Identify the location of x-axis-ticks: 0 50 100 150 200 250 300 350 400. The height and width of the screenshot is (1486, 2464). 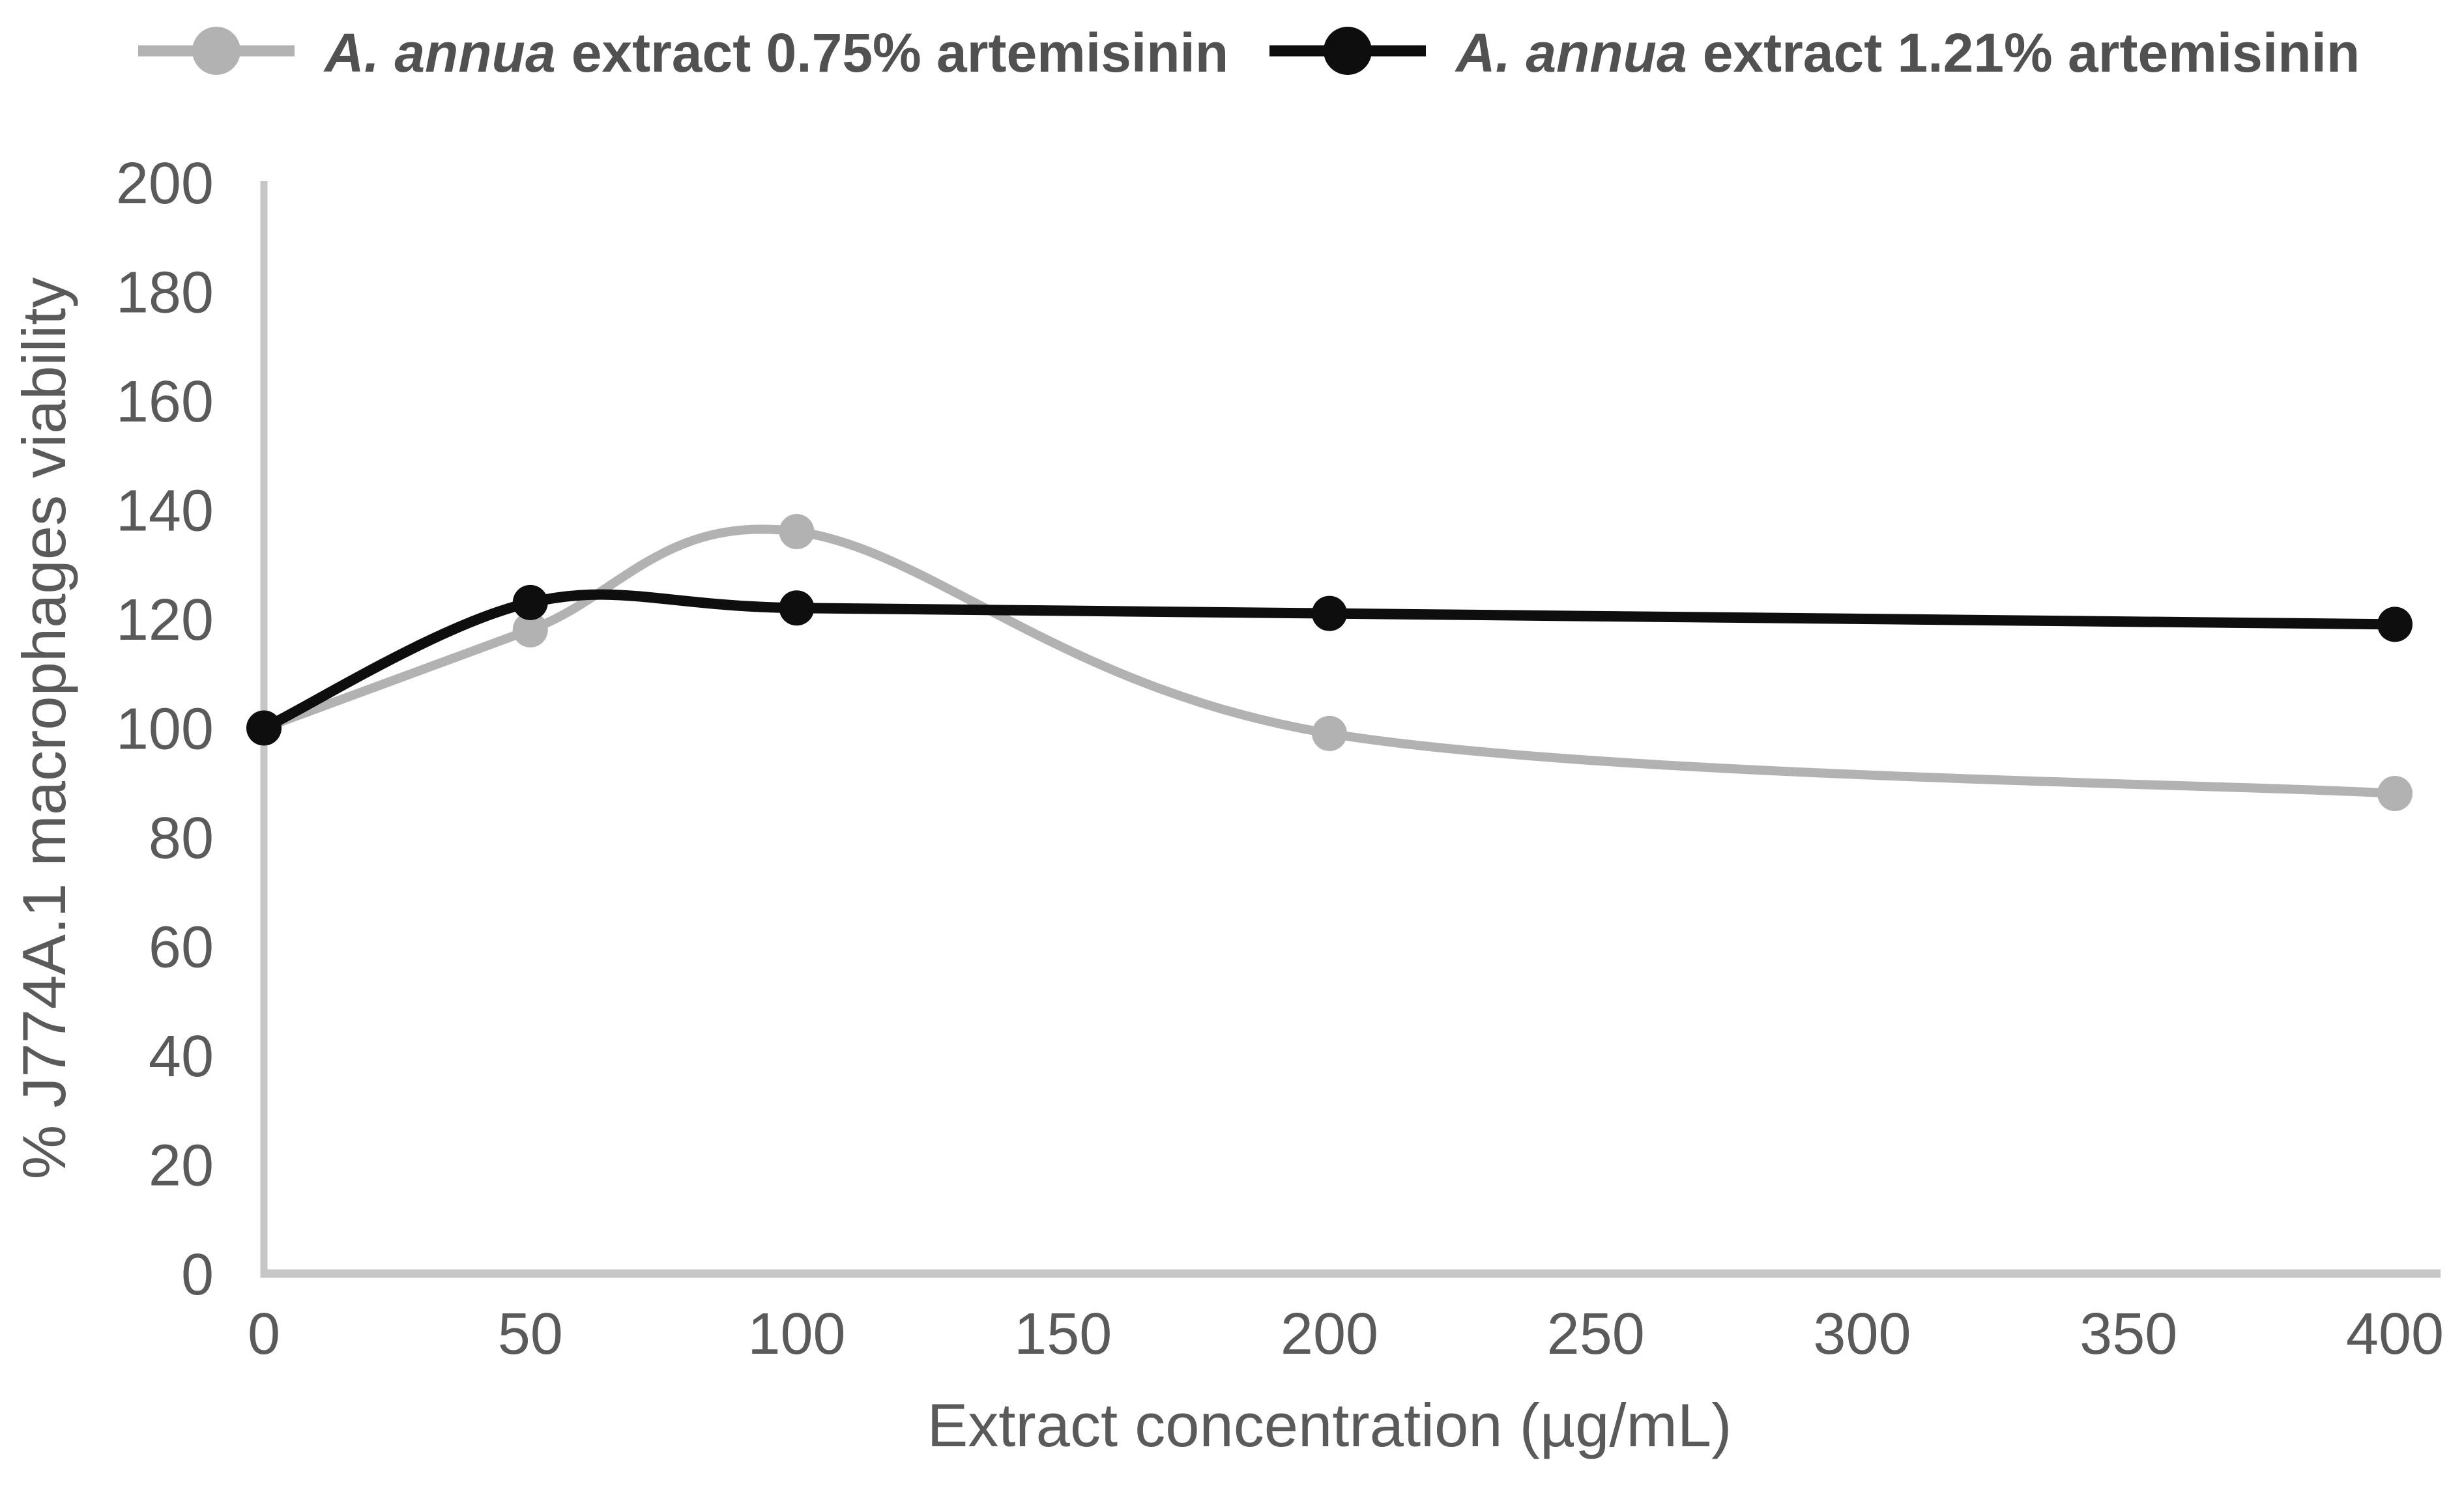
(1346, 1334).